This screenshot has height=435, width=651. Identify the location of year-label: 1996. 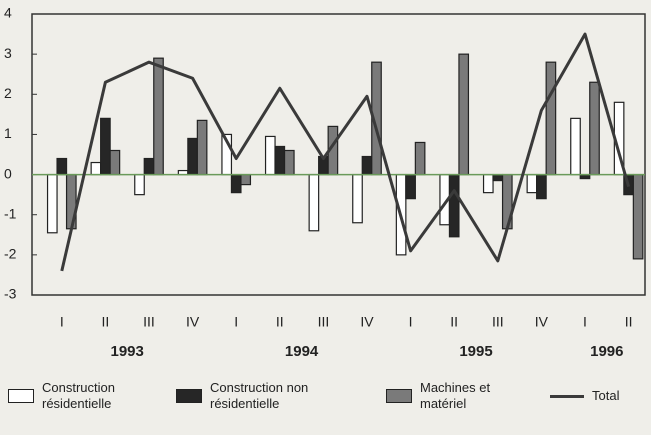
(606, 351).